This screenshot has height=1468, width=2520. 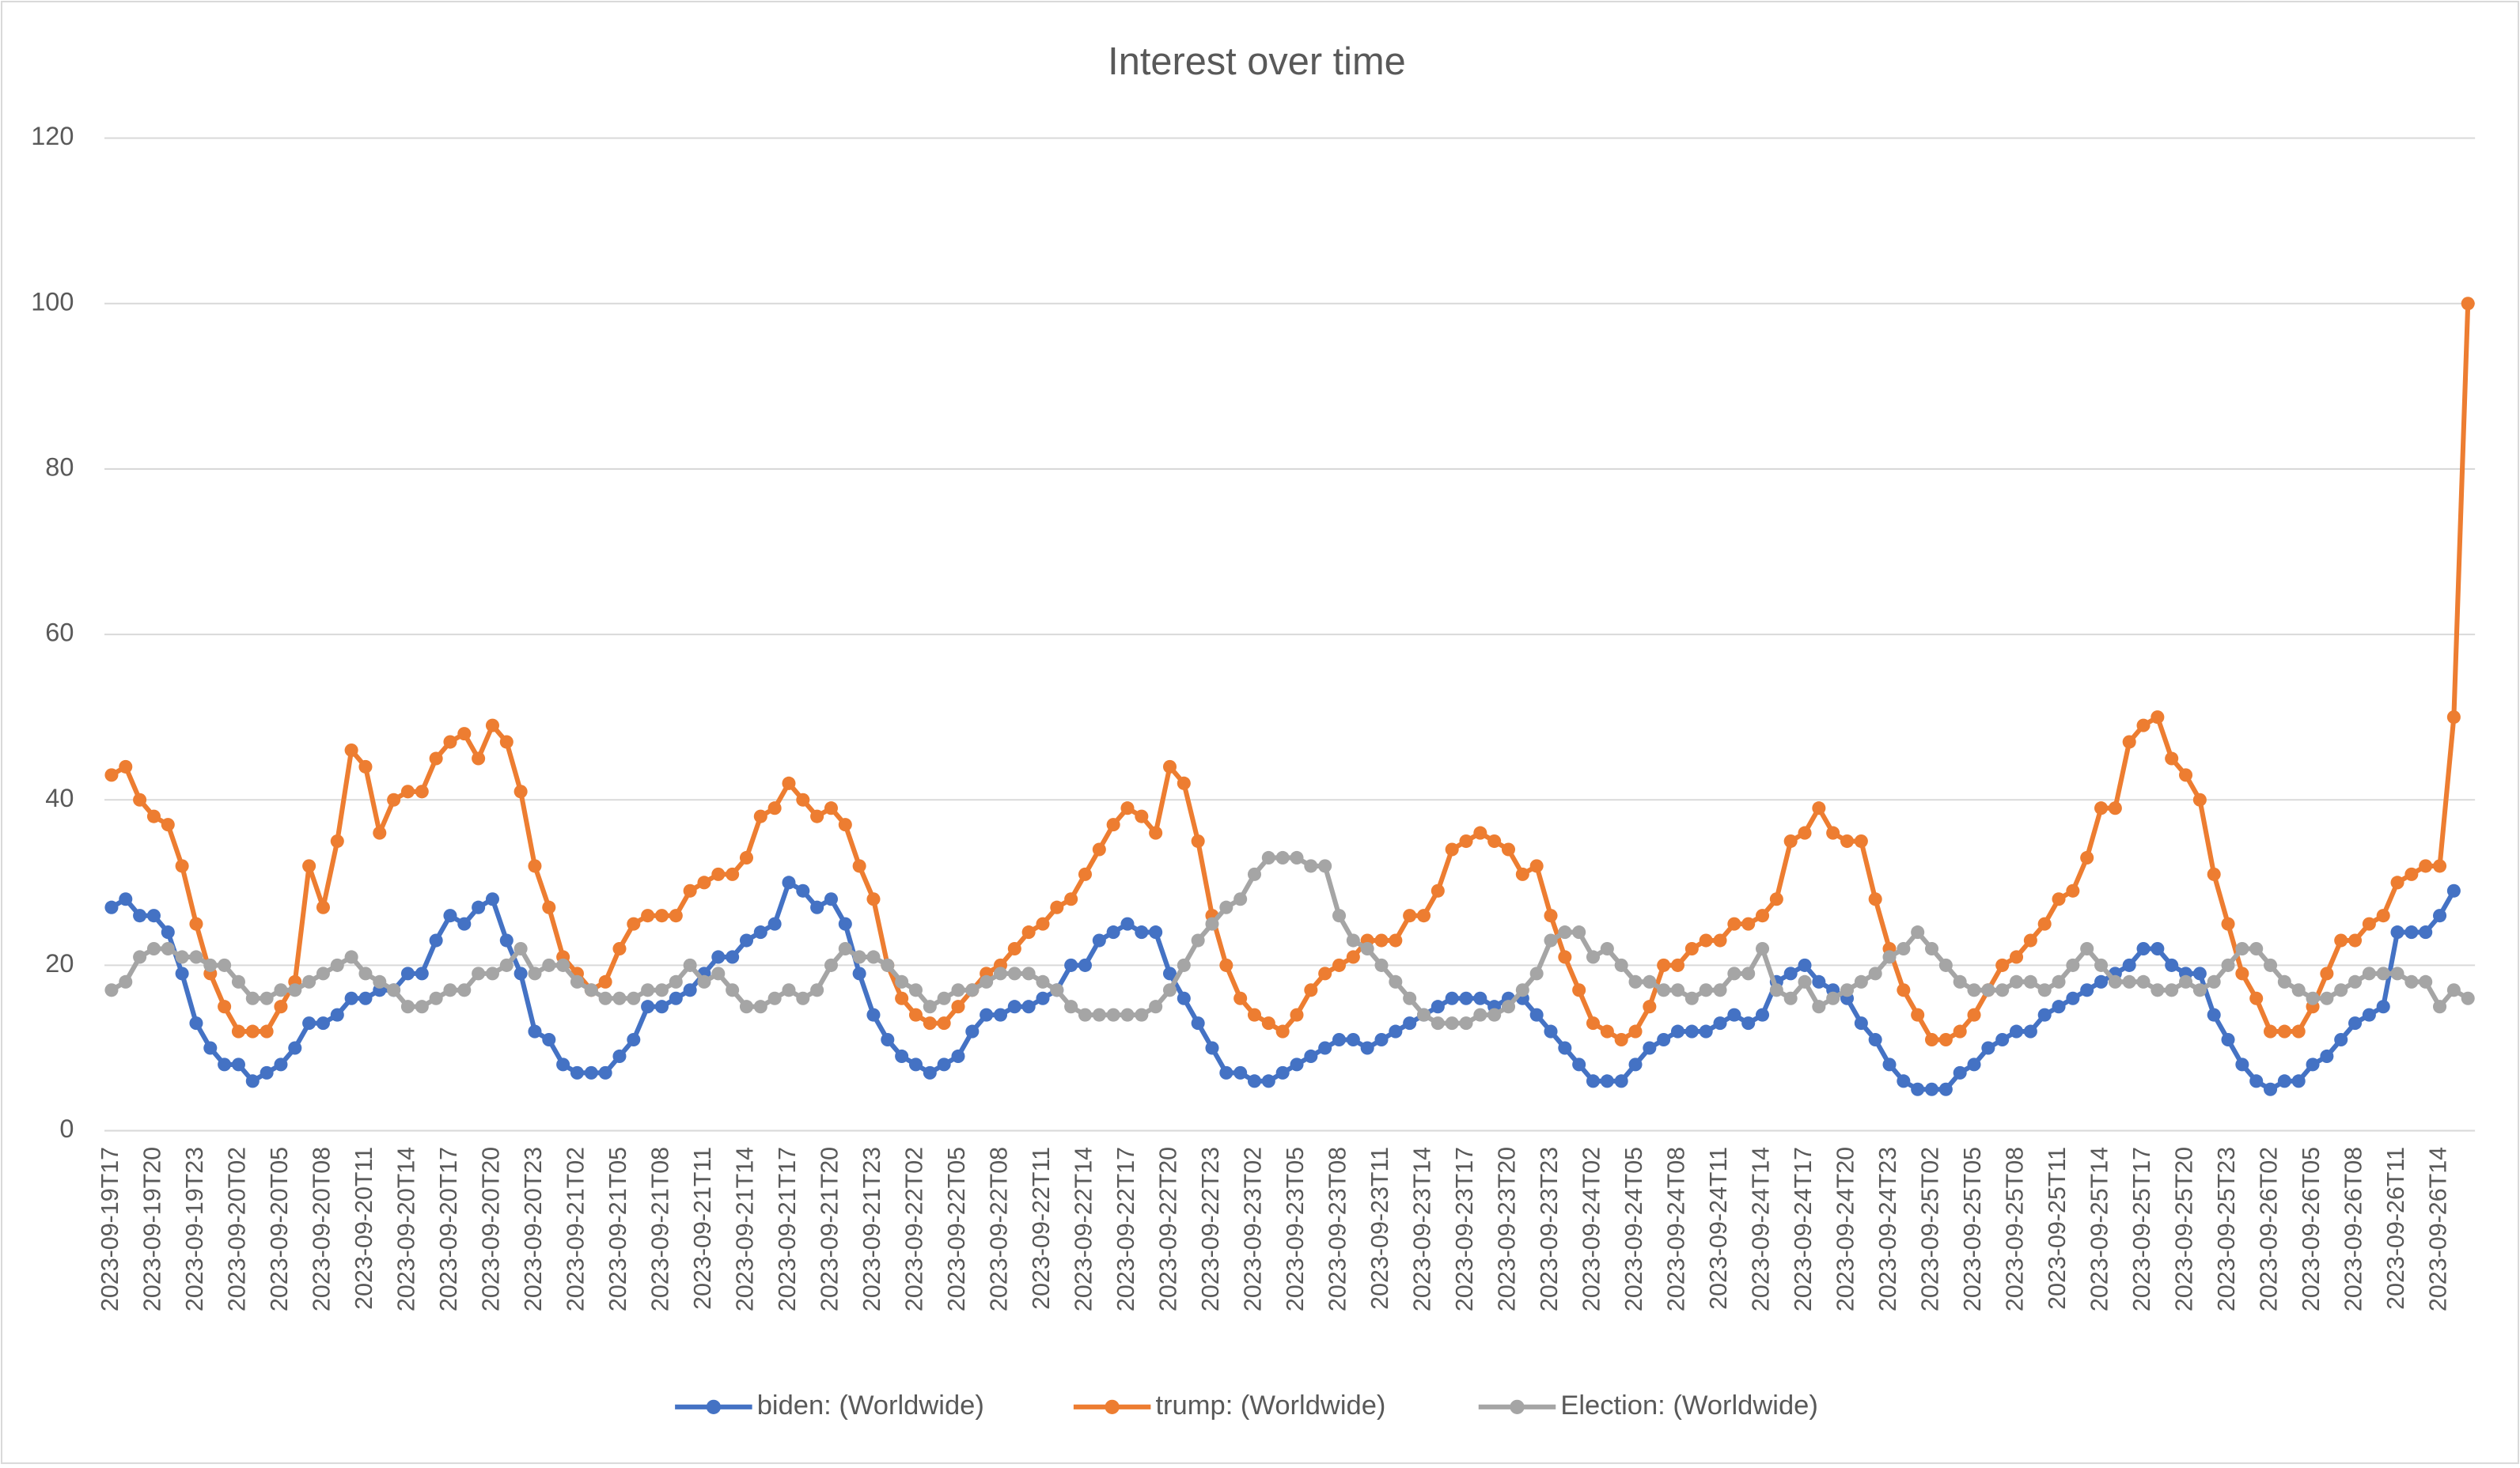 What do you see at coordinates (2269, 1229) in the screenshot?
I see `x-tick-label: 2023-09-26T02` at bounding box center [2269, 1229].